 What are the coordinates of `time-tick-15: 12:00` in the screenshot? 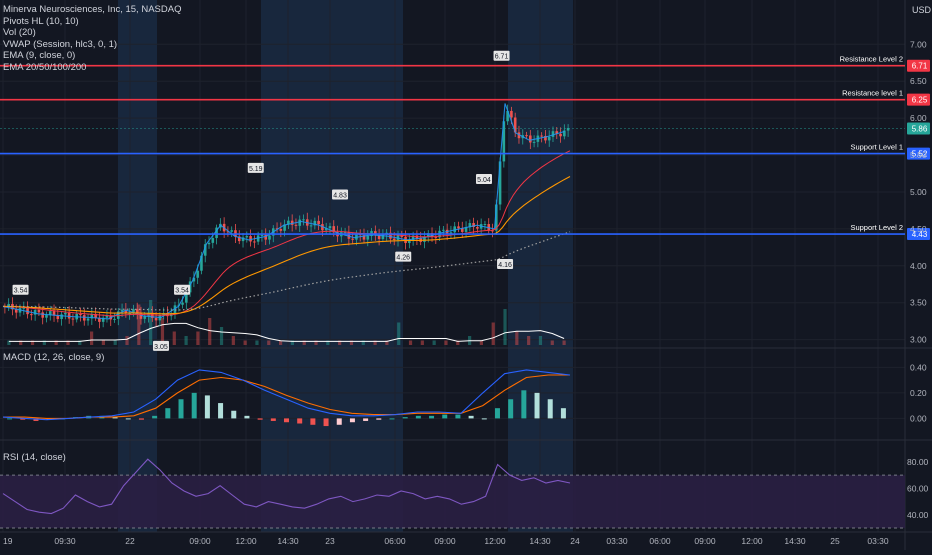 It's located at (752, 541).